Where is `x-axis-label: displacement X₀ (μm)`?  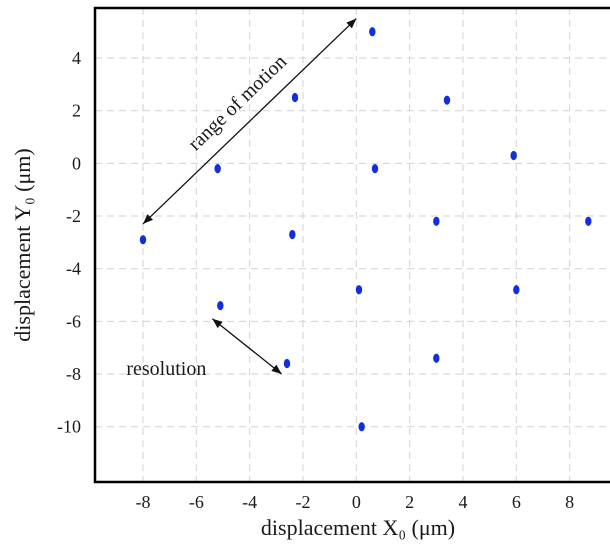
x-axis-label: displacement X₀ (μm) is located at coordinates (358, 527).